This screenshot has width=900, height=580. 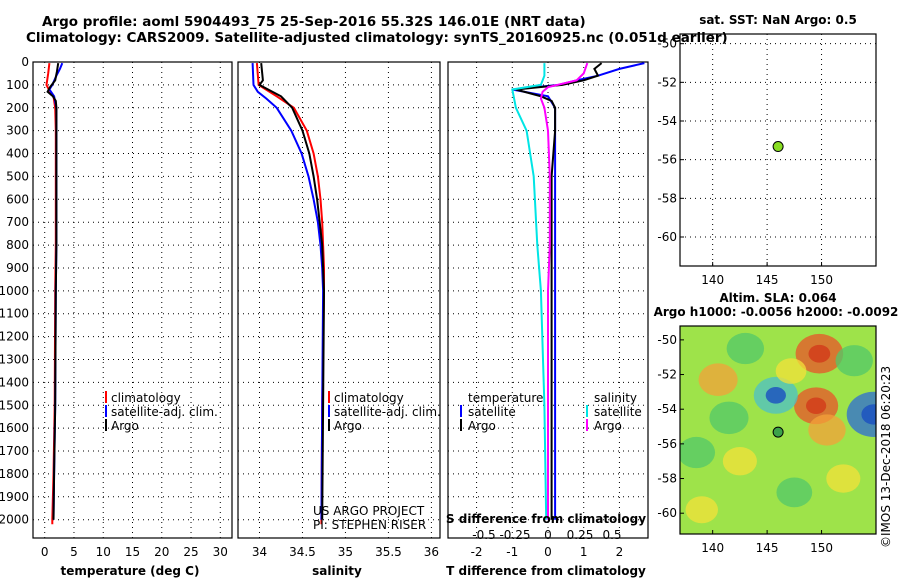 I want to click on legend-title-salinity: salinity, so click(x=615, y=398).